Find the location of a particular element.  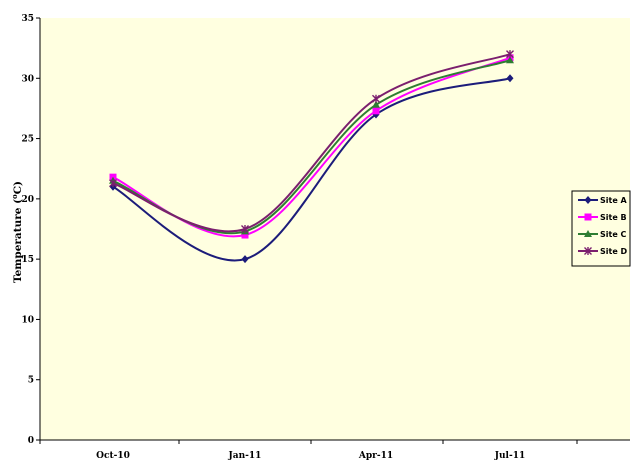

legend-label: Site A is located at coordinates (614, 200).